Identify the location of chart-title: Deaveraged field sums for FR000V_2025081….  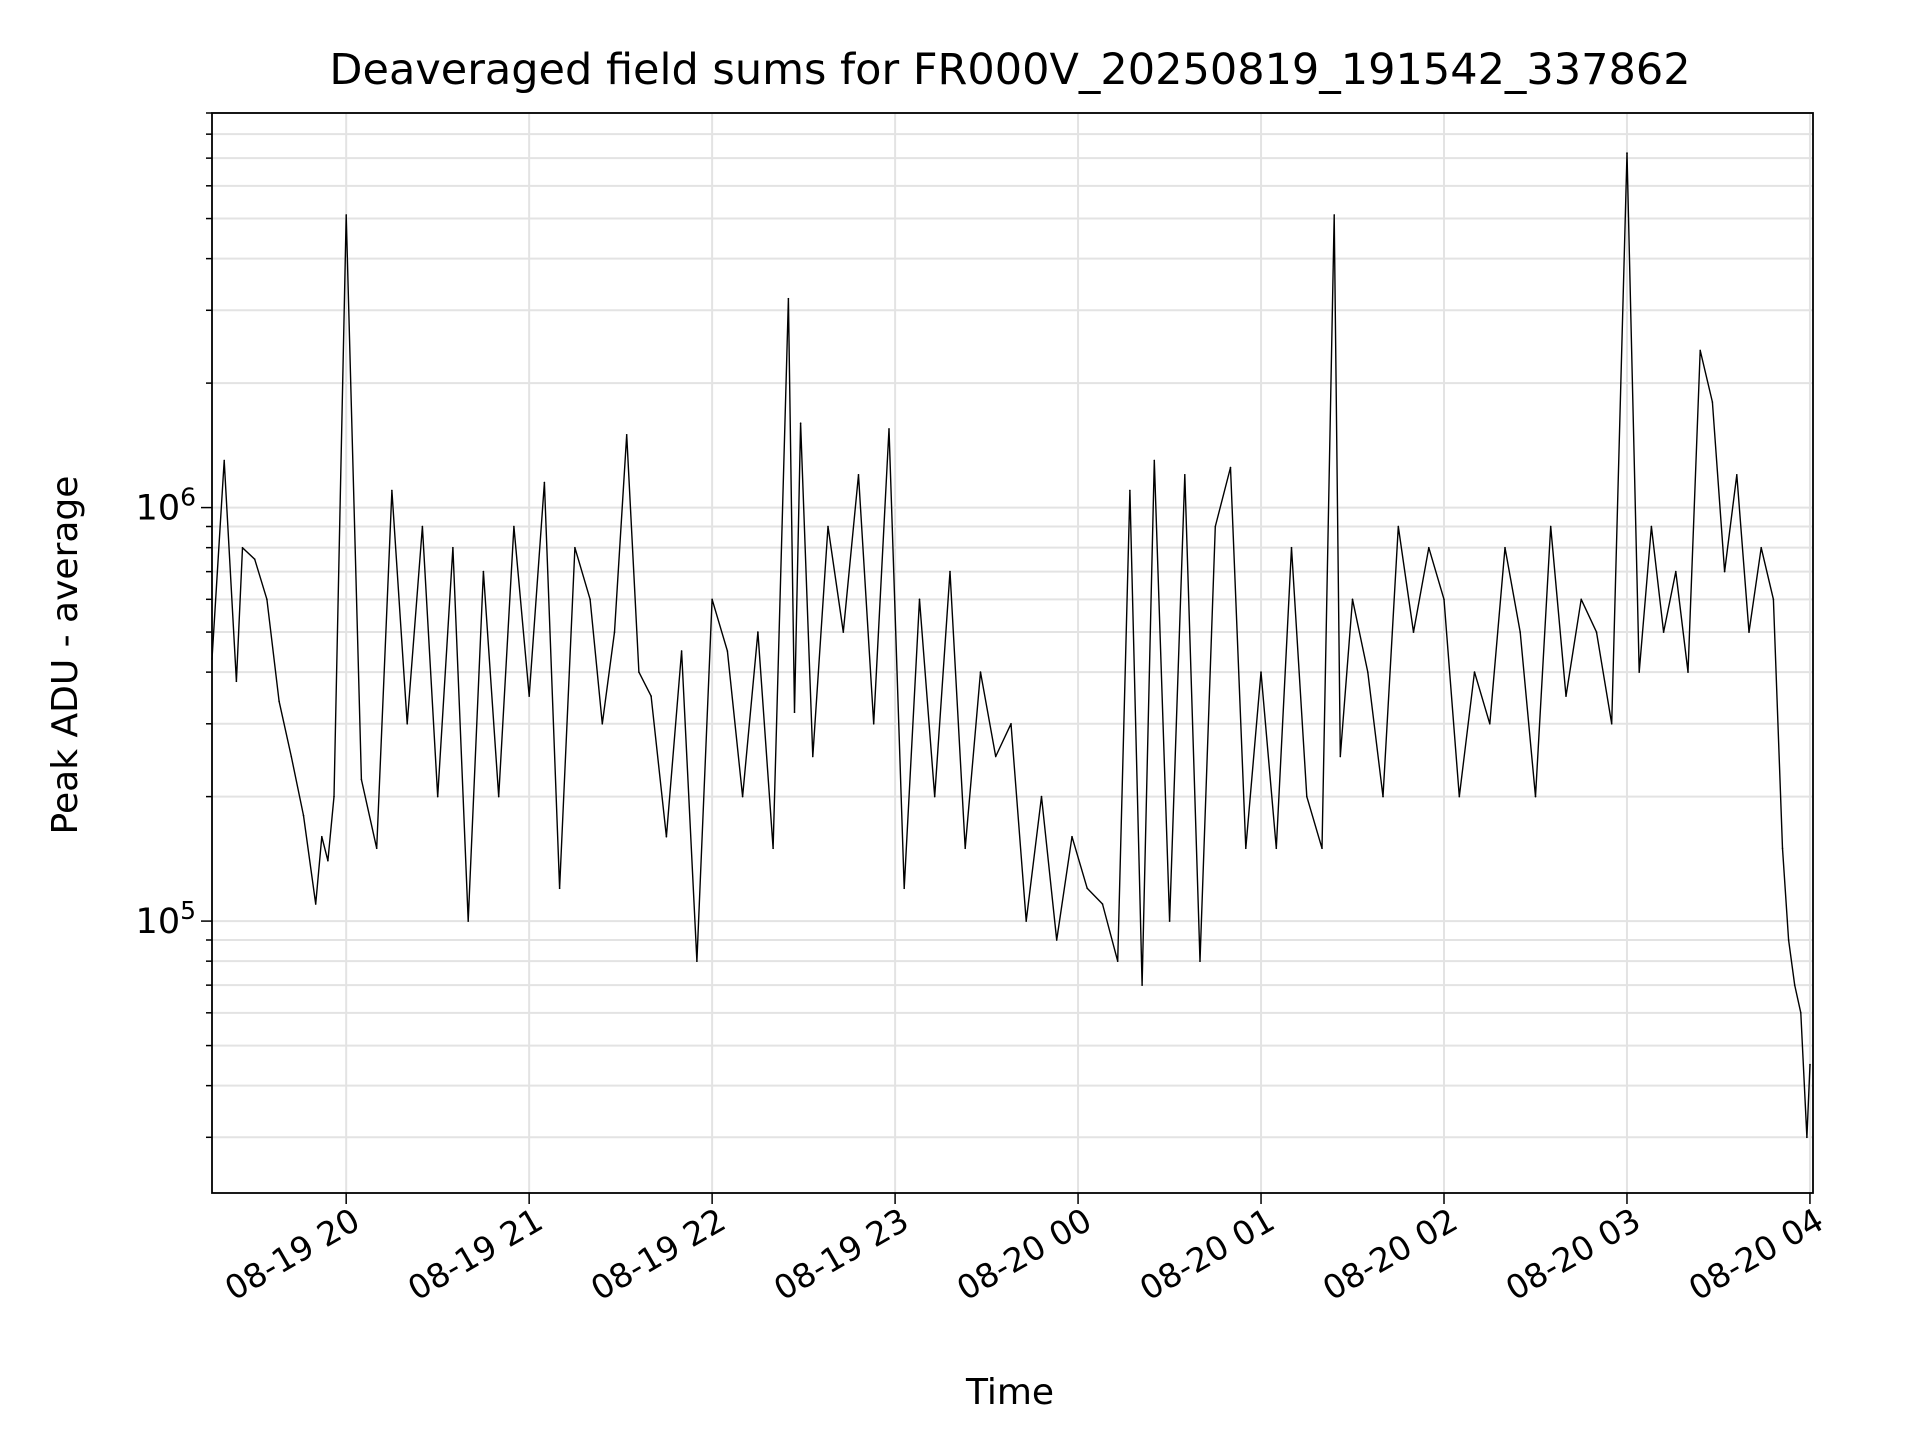
(1009, 70).